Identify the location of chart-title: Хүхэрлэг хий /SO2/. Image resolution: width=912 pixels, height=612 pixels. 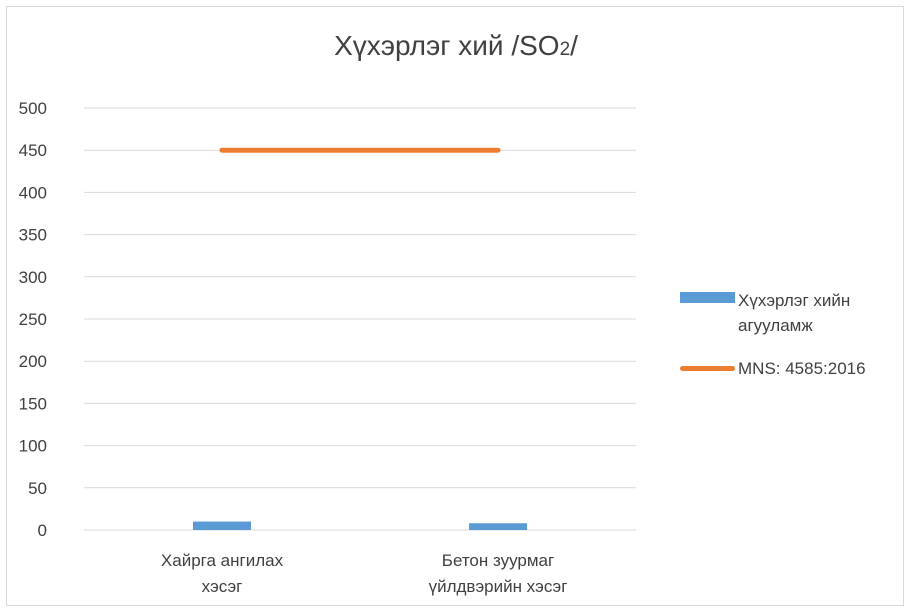
(456, 46).